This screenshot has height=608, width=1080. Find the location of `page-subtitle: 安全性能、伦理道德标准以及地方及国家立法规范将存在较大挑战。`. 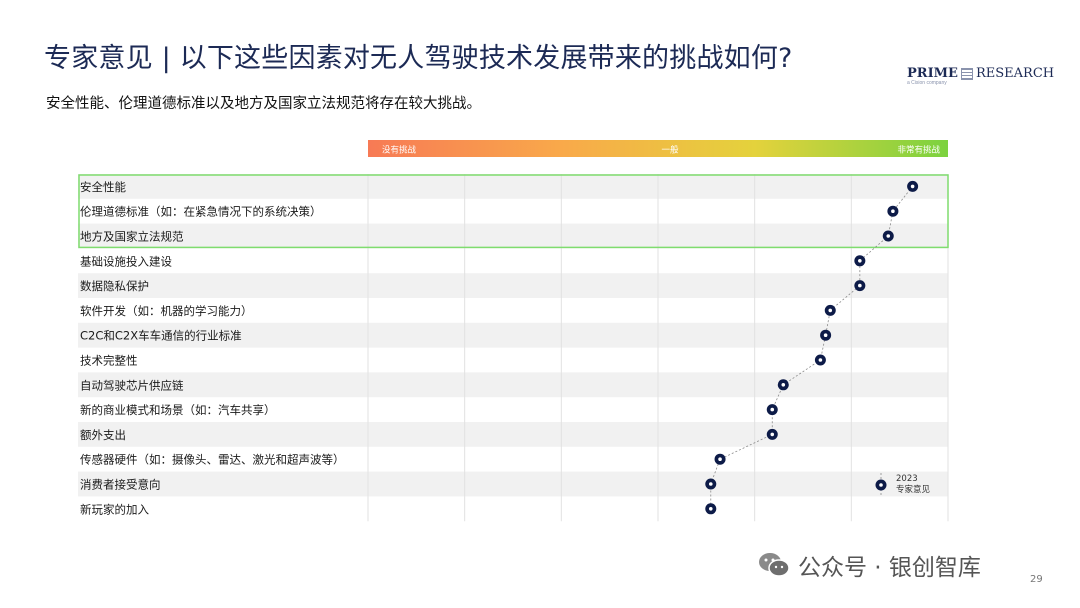

page-subtitle: 安全性能、伦理道德标准以及地方及国家立法规范将存在较大挑战。 is located at coordinates (263, 104).